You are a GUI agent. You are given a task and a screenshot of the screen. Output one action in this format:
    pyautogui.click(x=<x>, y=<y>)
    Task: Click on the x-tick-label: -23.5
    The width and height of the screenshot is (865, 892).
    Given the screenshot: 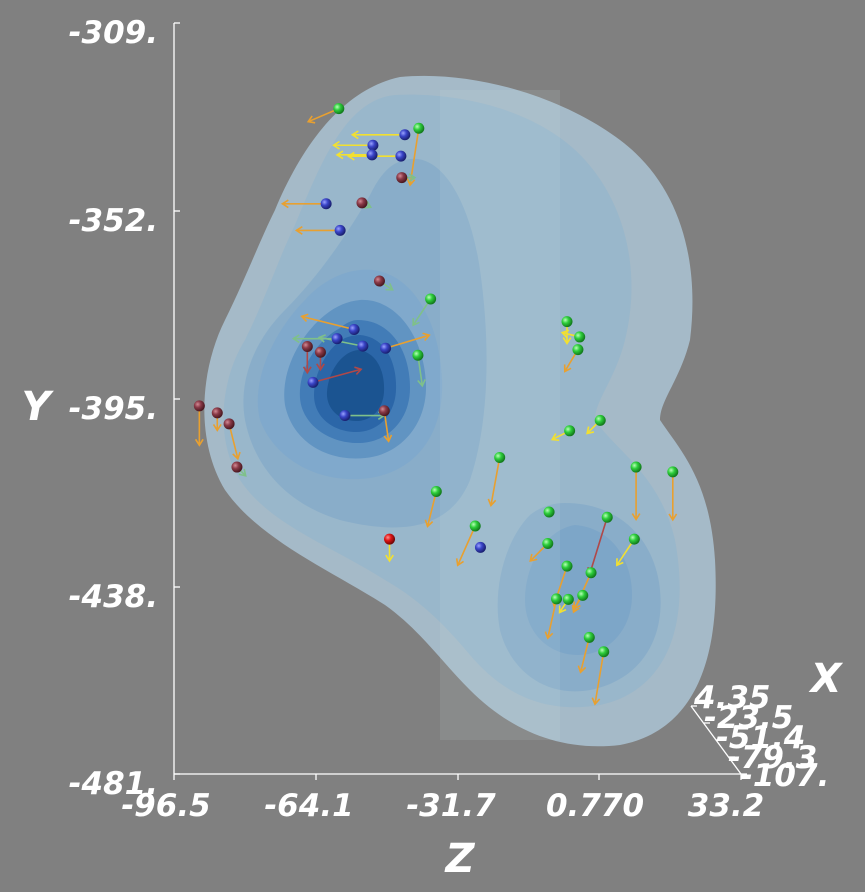 What is the action you would take?
    pyautogui.click(x=748, y=718)
    